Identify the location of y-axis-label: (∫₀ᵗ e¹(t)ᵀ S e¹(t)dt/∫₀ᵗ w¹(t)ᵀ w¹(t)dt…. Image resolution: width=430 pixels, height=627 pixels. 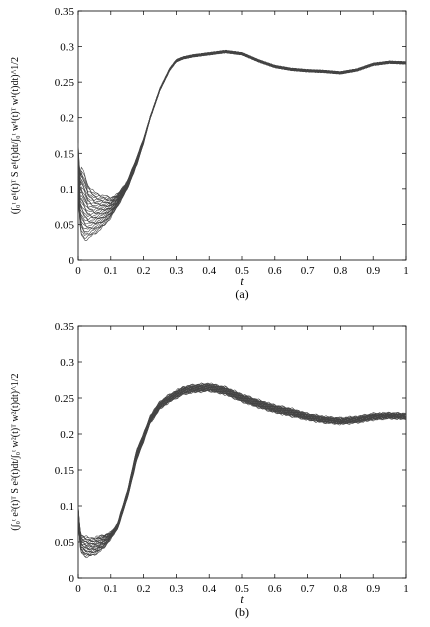
(15, 135).